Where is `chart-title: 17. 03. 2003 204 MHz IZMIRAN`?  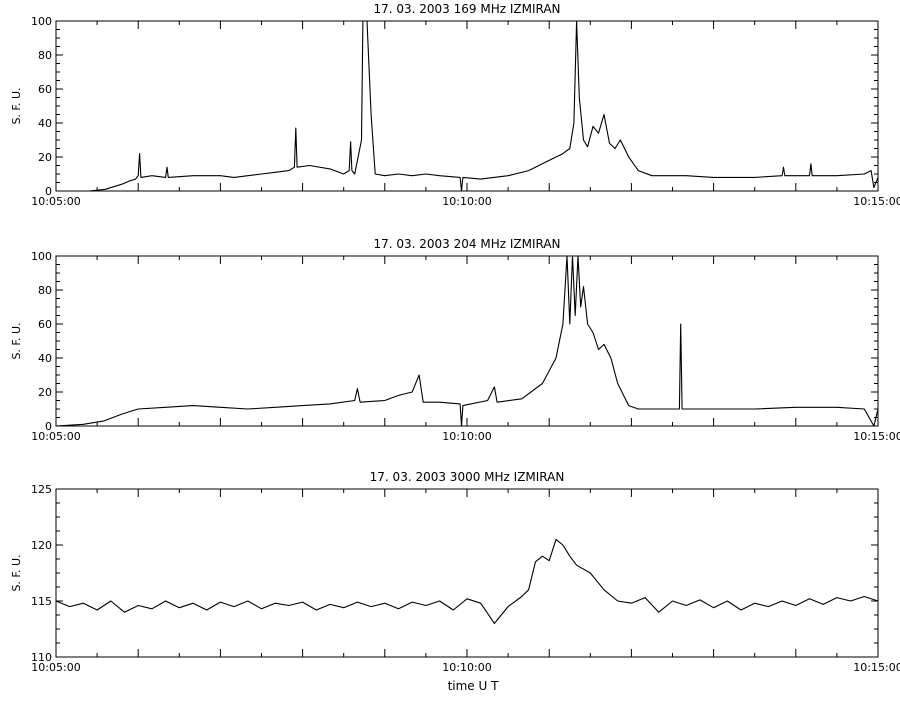 chart-title: 17. 03. 2003 204 MHz IZMIRAN is located at coordinates (466, 244).